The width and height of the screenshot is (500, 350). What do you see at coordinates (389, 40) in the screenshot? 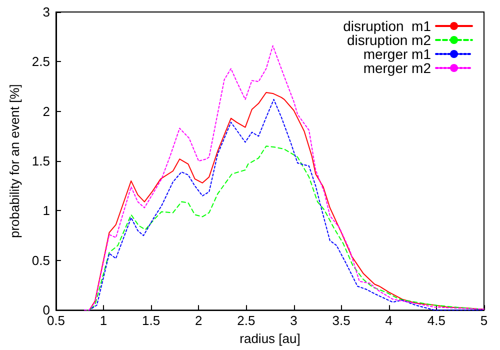
I see `legend-label: disruption m2` at bounding box center [389, 40].